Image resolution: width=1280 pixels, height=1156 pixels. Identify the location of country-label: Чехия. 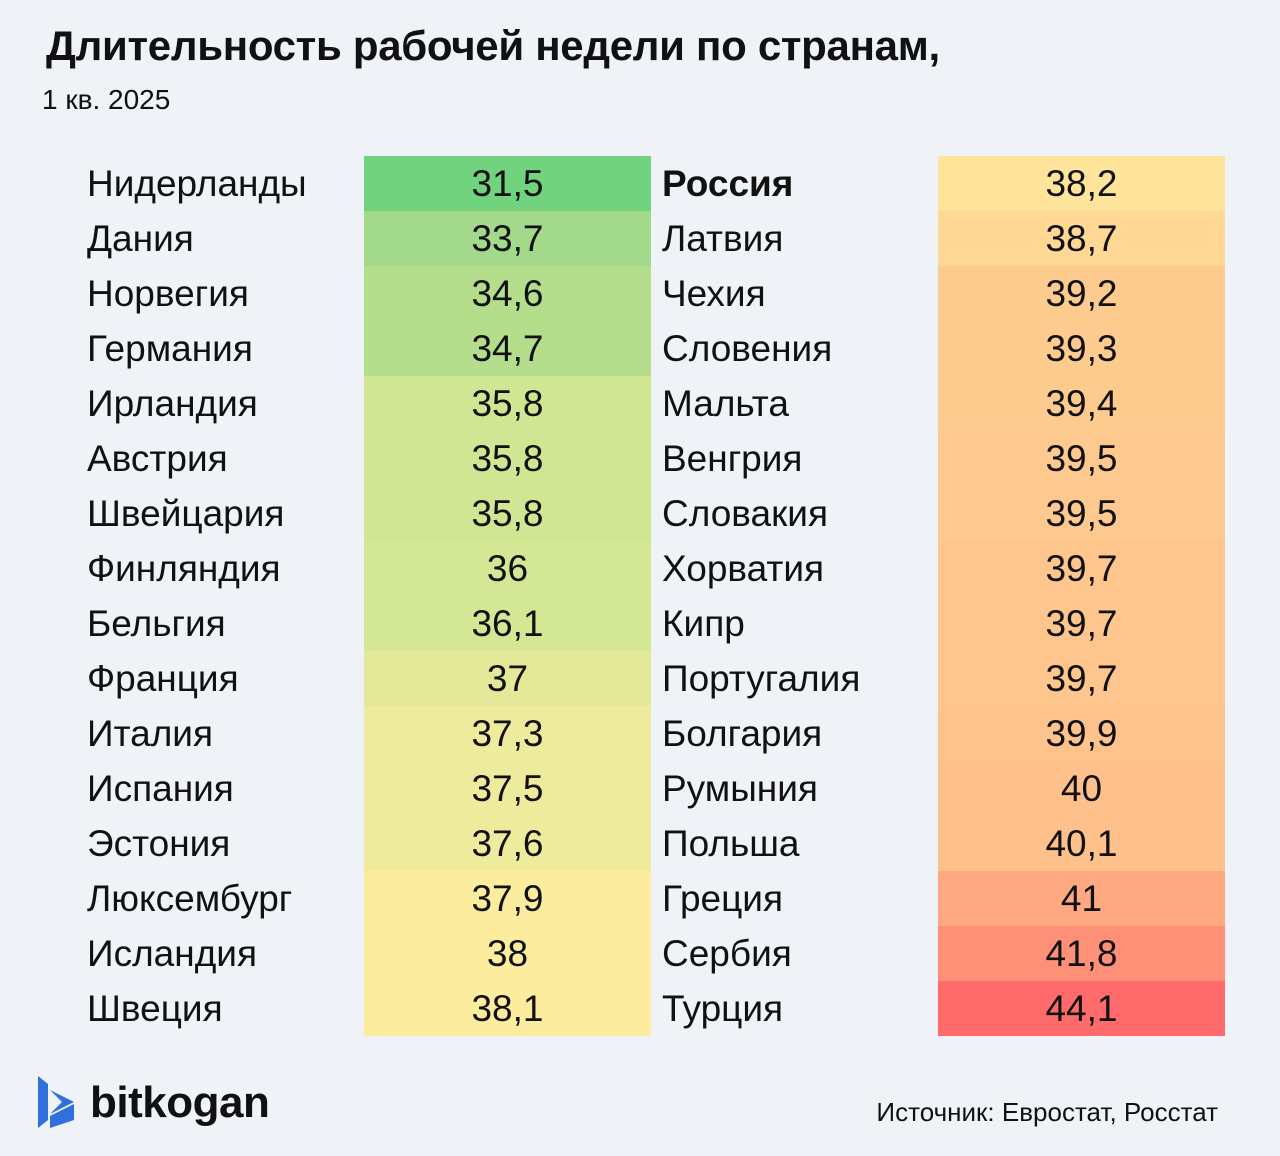
(714, 293).